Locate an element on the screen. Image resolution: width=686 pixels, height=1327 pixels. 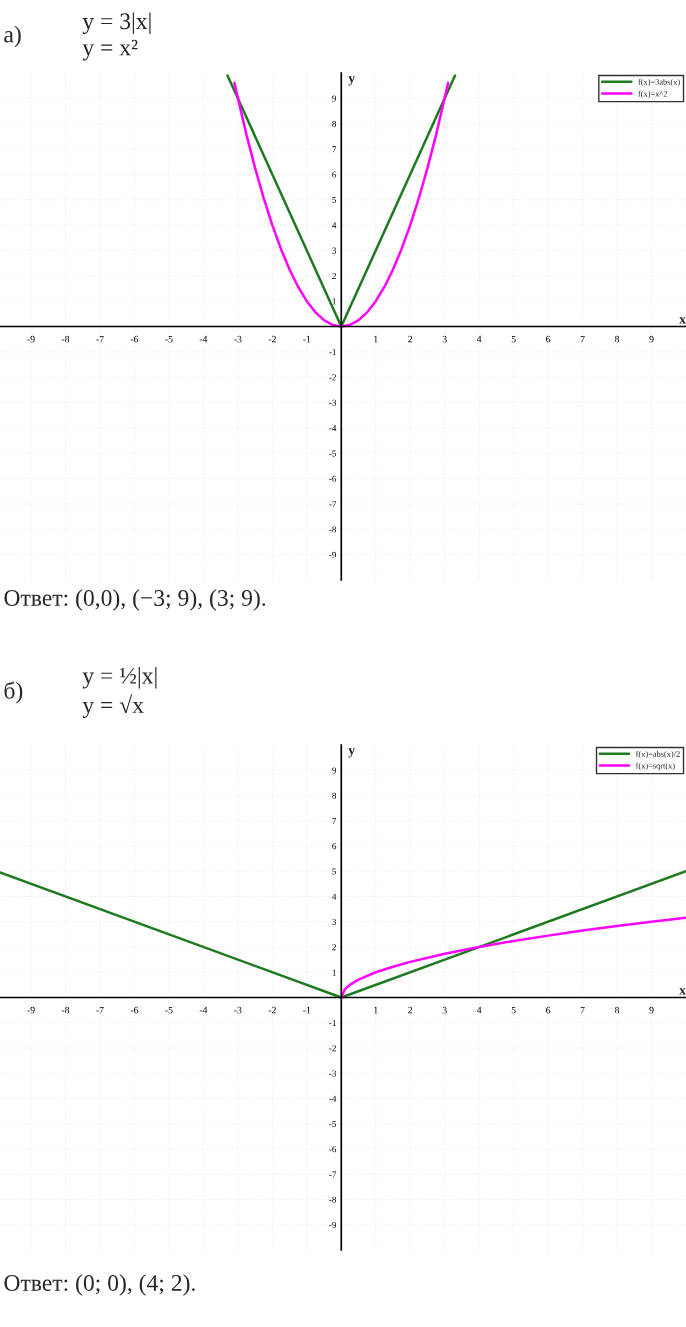
legend-label: f(x)=3abs(x) is located at coordinates (659, 82).